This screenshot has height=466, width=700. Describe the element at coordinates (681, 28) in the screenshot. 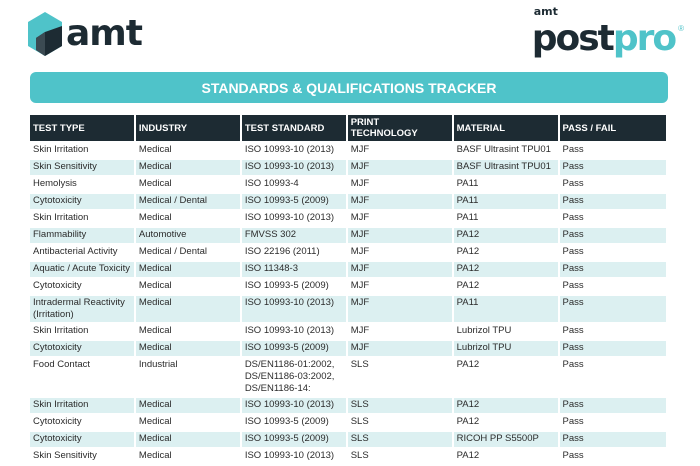

I see `registered-mark: ®` at that location.